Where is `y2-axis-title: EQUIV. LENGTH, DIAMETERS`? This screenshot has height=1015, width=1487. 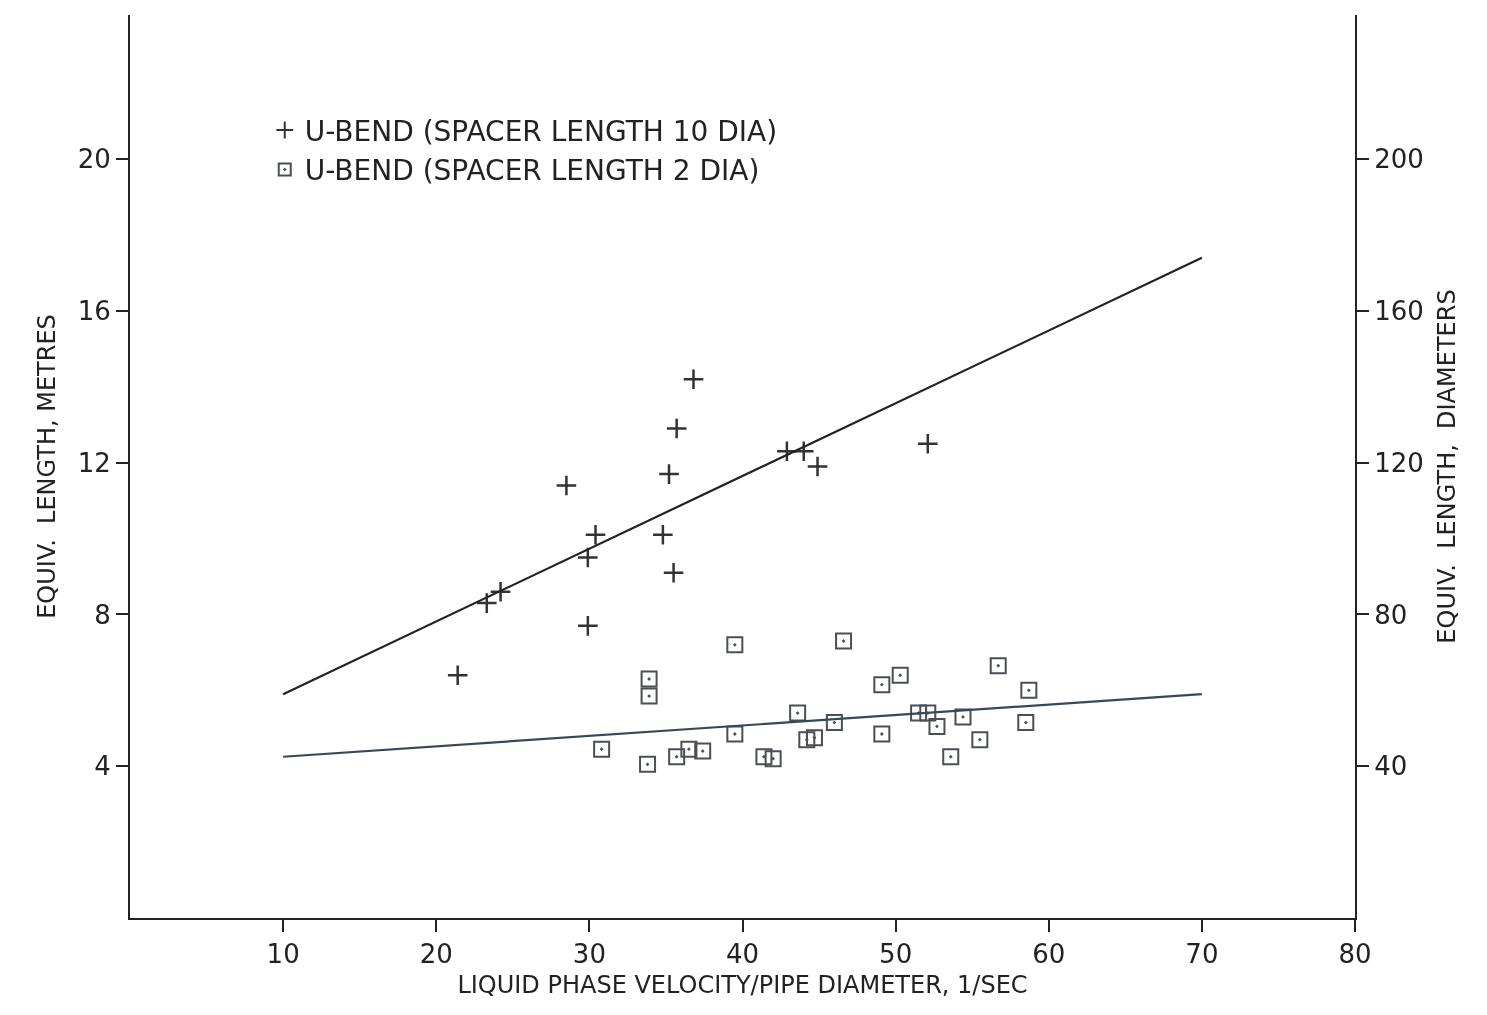
y2-axis-title: EQUIV. LENGTH, DIAMETERS is located at coordinates (1446, 466).